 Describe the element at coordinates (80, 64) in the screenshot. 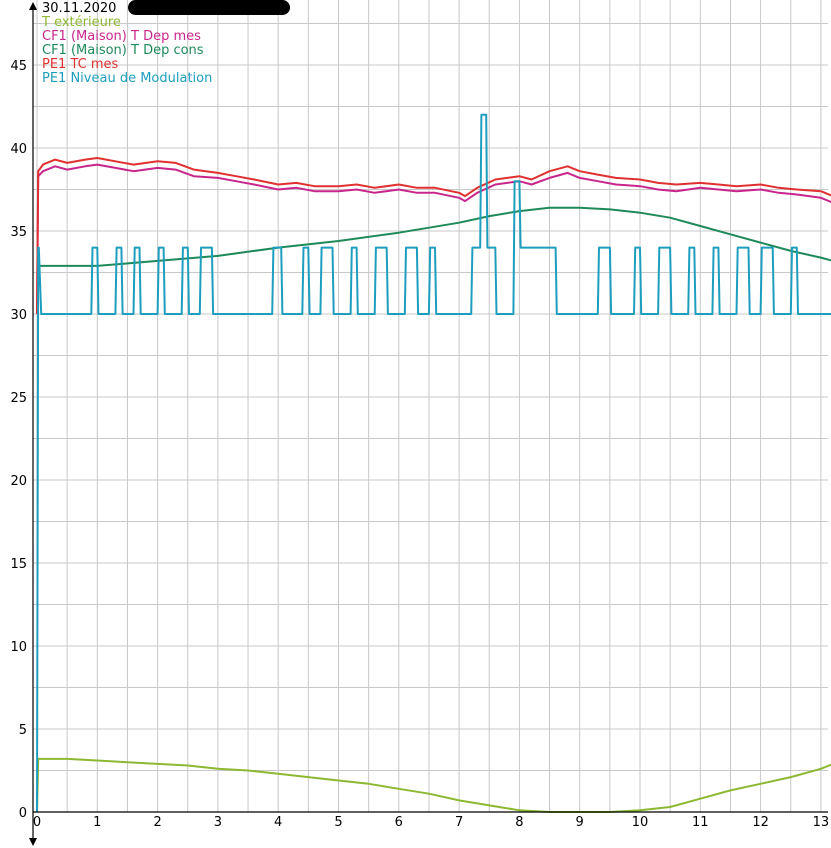

I see `legend-entry: PE1 TC mes` at that location.